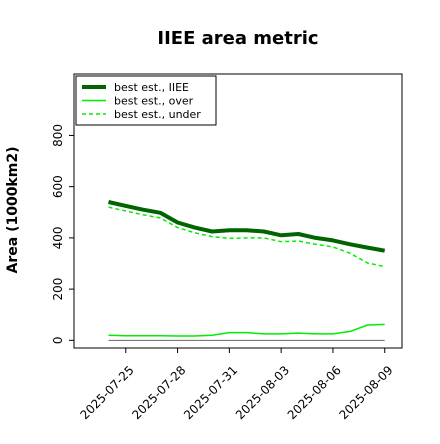 This screenshot has height=444, width=440. I want to click on y-axis-label: Area (1000km2), so click(13, 210).